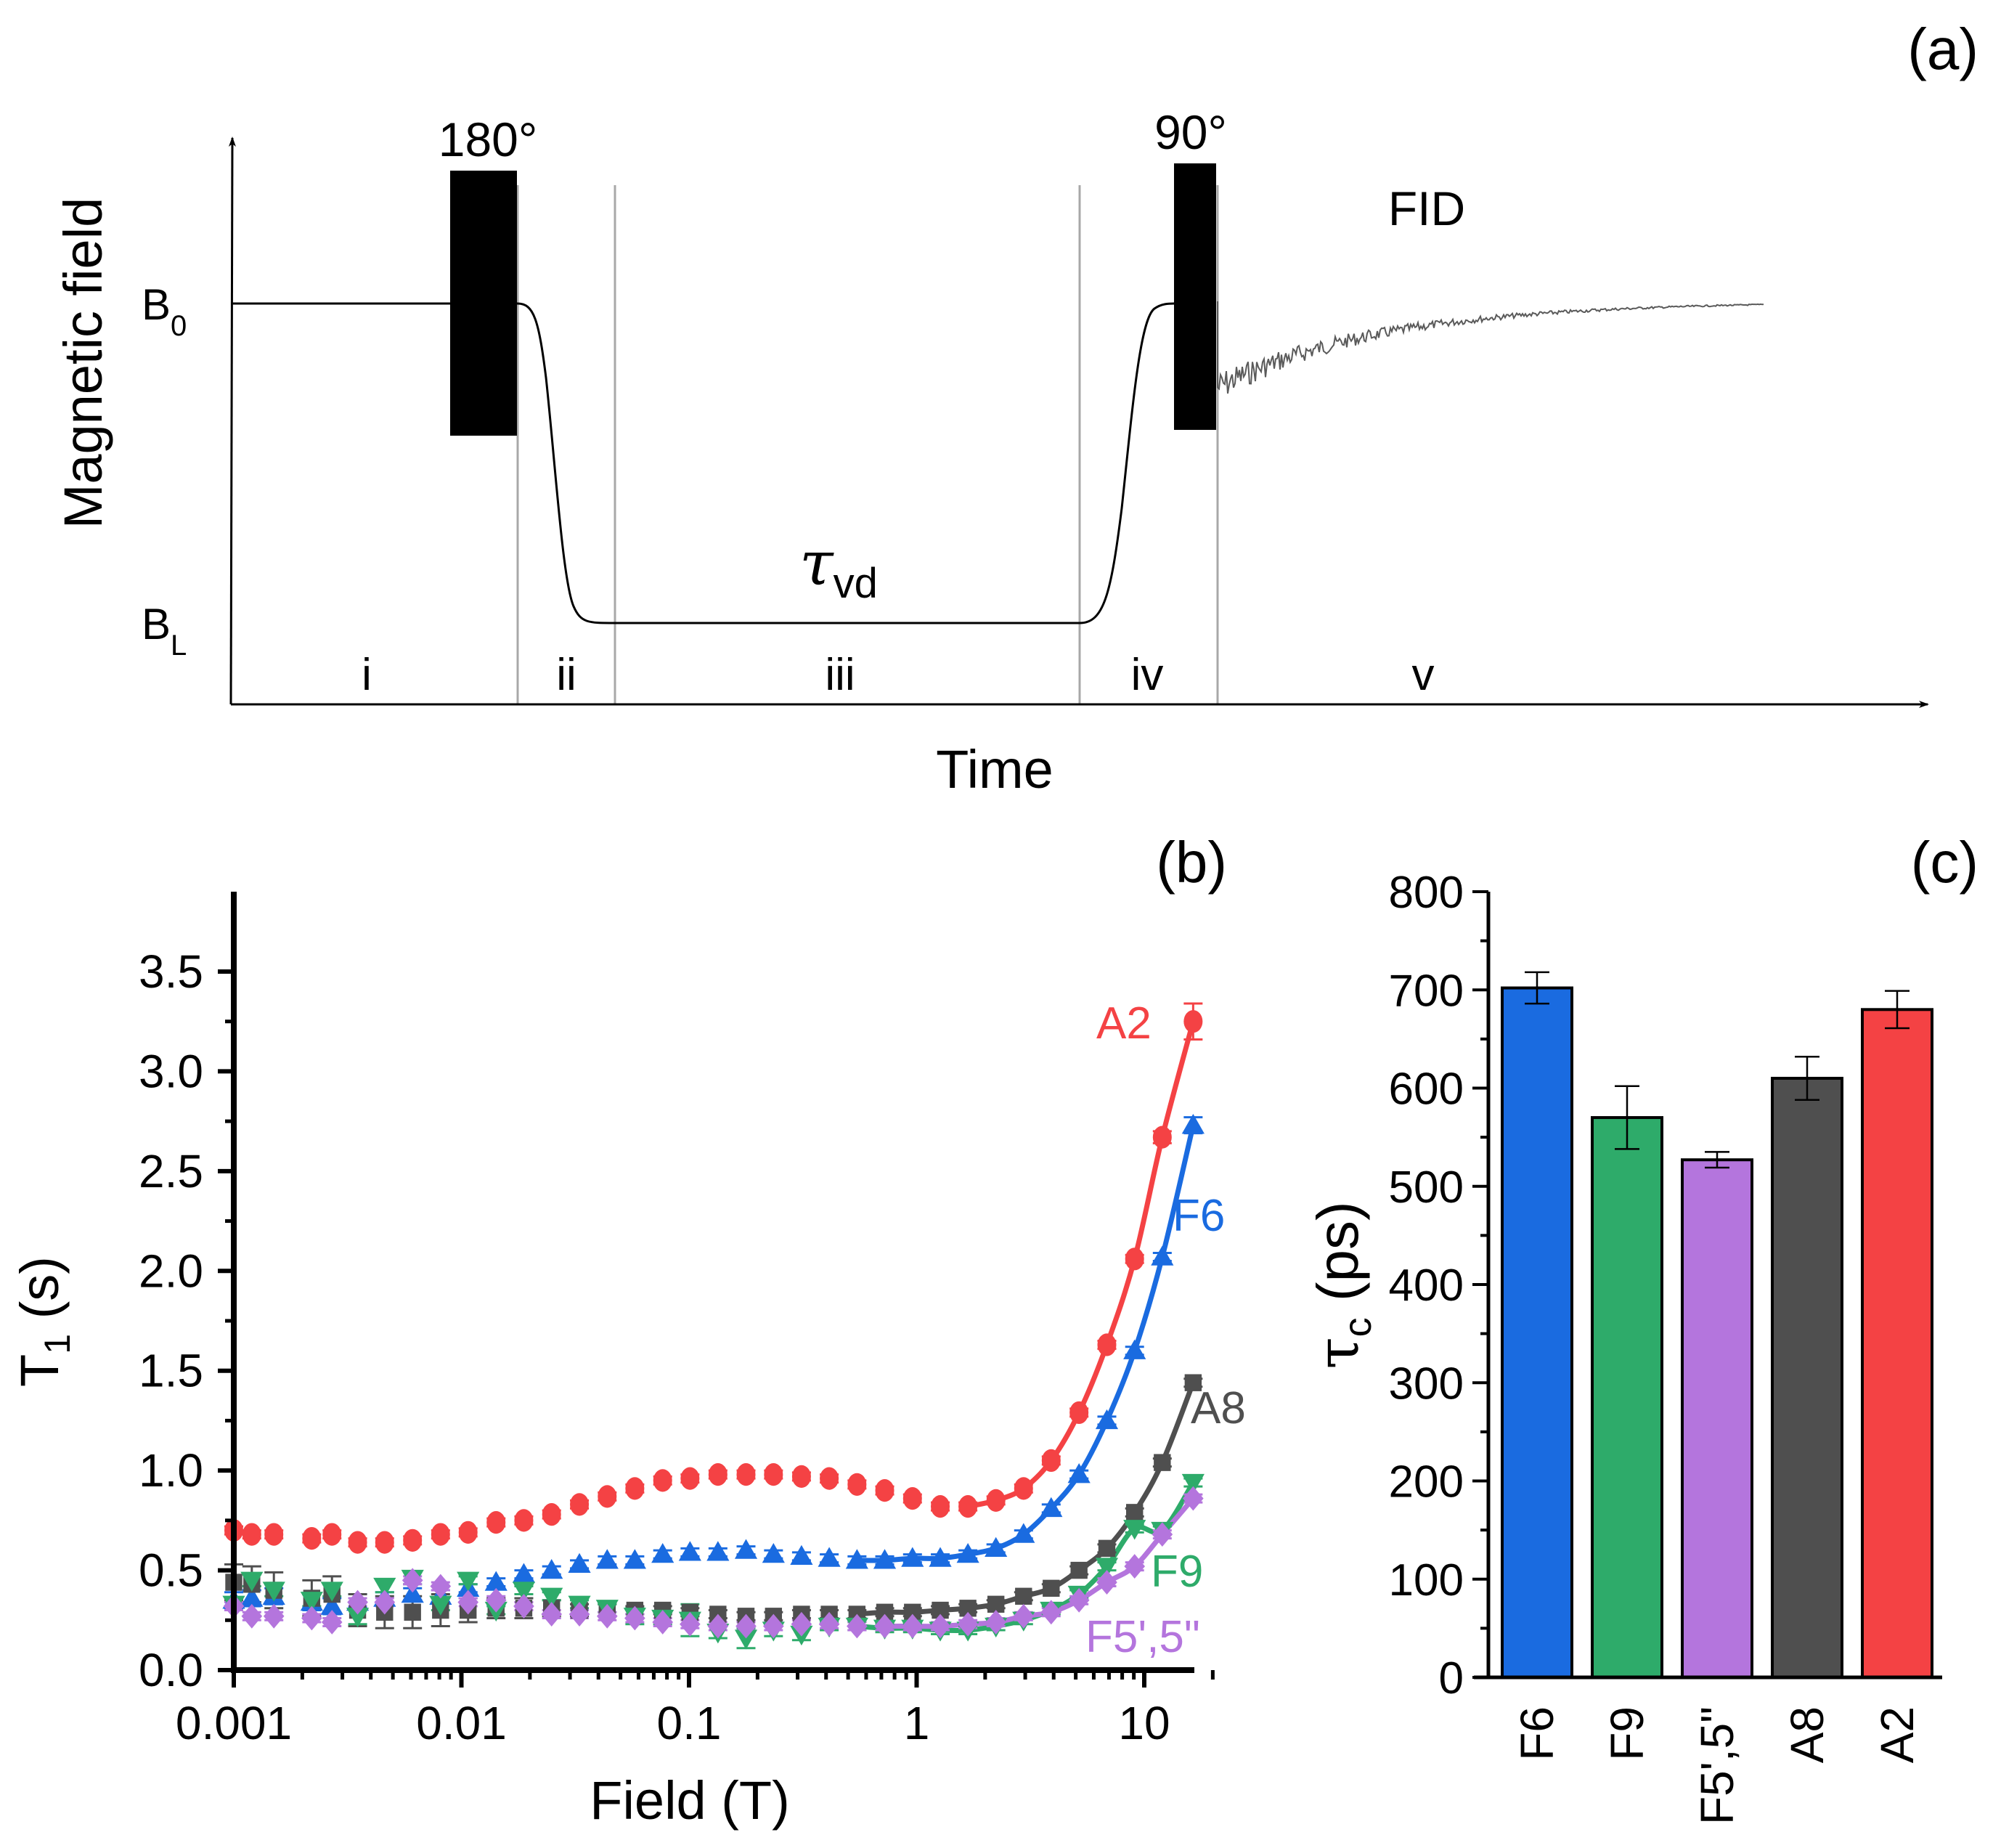 The image size is (1993, 1848). Describe the element at coordinates (1147, 675) in the screenshot. I see `segment-label-iv: iv` at that location.